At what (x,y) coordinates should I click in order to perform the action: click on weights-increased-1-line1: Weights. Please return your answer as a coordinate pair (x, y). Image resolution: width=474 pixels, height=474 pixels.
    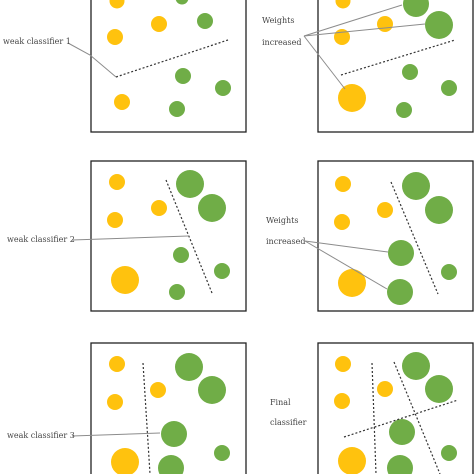
    Looking at the image, I should click on (278, 20).